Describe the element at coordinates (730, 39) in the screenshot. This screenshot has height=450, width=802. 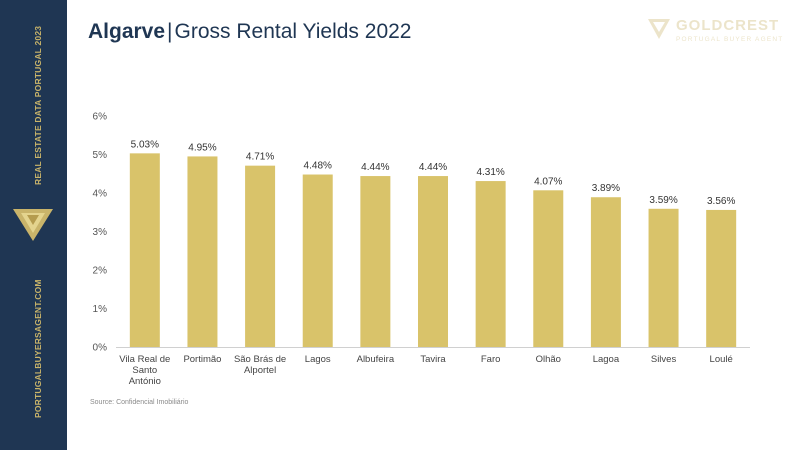
I see `brand-tagline: PORTUGAL BUYER AGENT` at that location.